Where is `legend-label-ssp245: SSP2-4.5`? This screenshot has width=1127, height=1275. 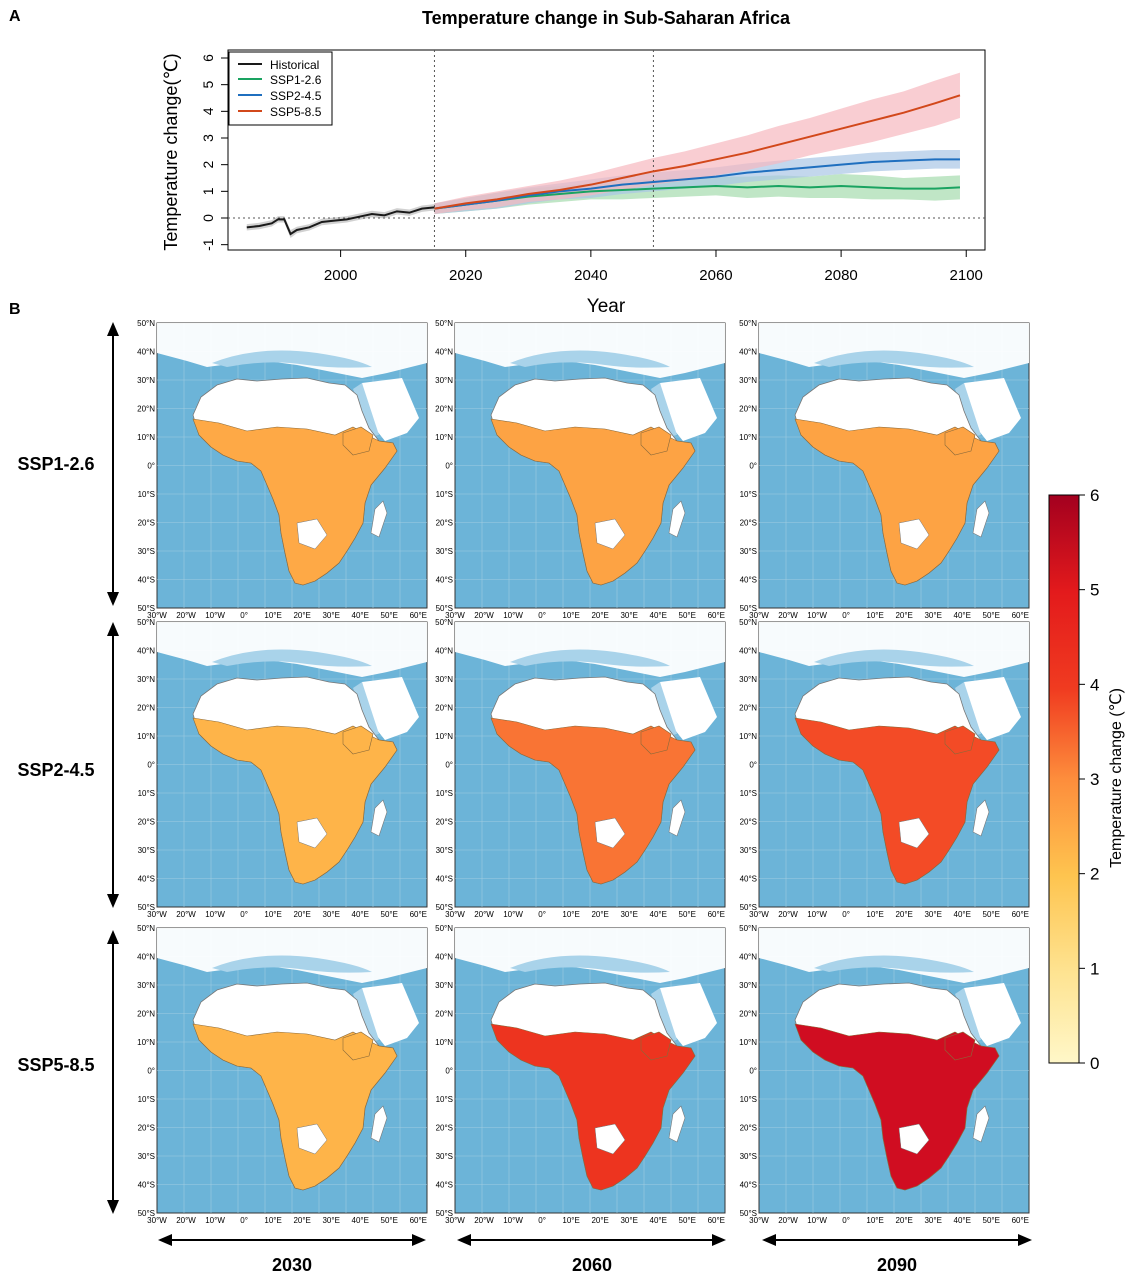 legend-label-ssp245: SSP2-4.5 is located at coordinates (296, 96).